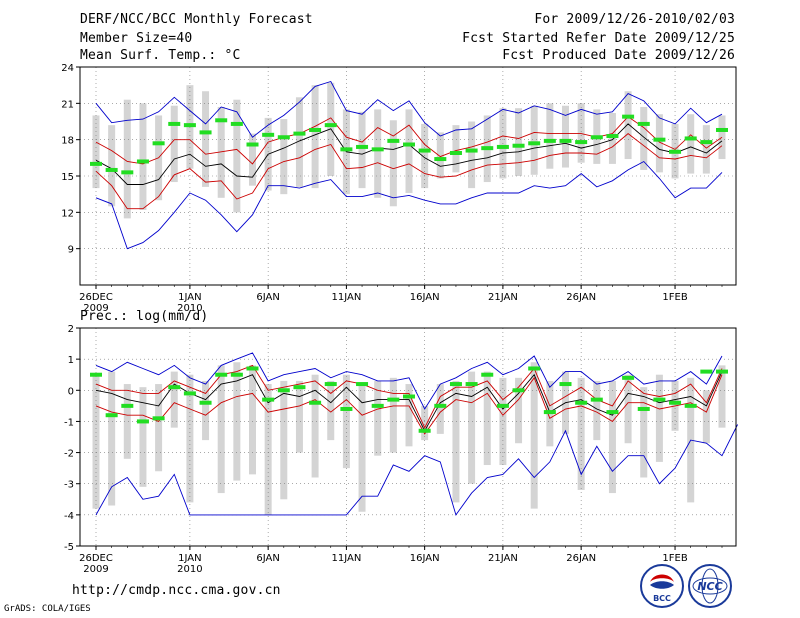 This screenshot has height=618, width=800. I want to click on prec-ytick-label: -3, so click(69, 485).